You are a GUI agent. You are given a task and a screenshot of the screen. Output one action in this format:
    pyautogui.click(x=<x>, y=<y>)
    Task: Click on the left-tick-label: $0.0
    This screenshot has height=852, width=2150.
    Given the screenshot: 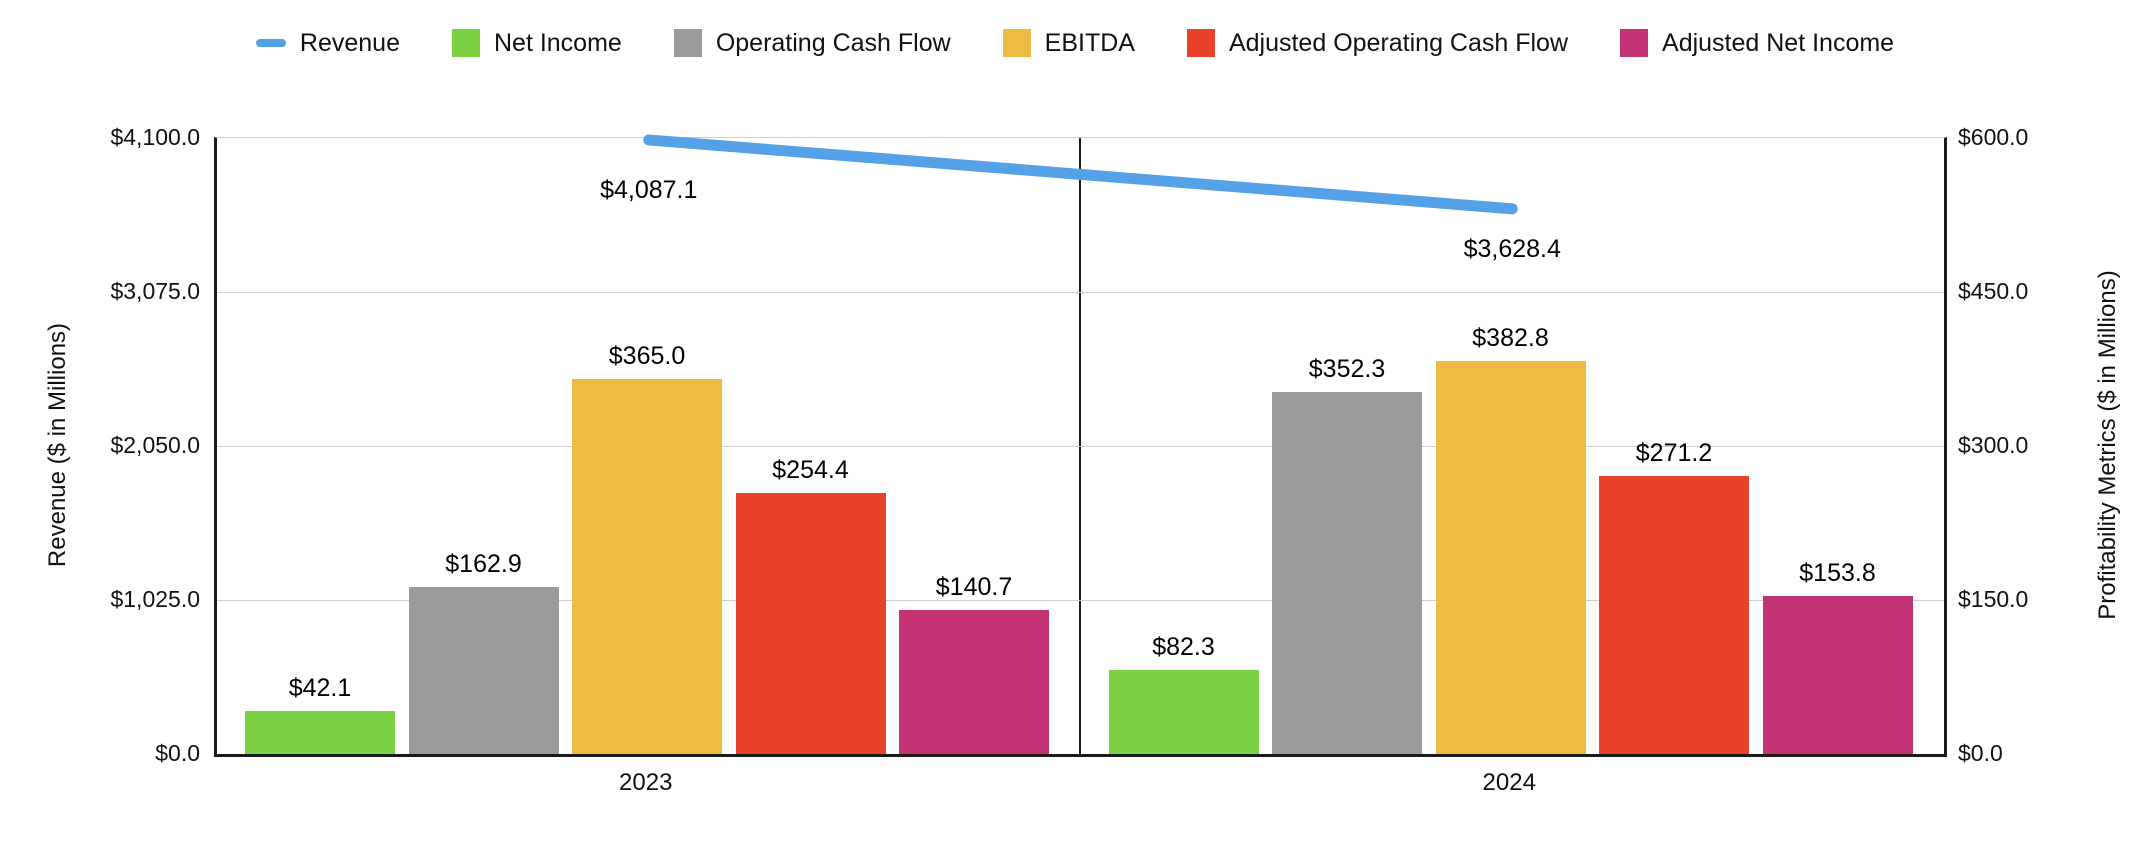 What is the action you would take?
    pyautogui.click(x=177, y=753)
    